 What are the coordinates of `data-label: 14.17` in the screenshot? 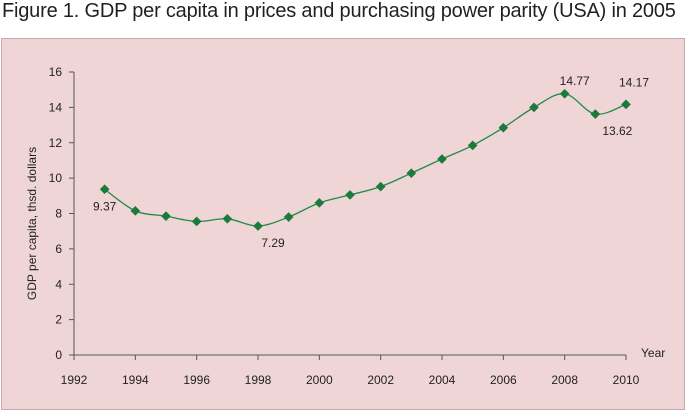 It's located at (634, 82).